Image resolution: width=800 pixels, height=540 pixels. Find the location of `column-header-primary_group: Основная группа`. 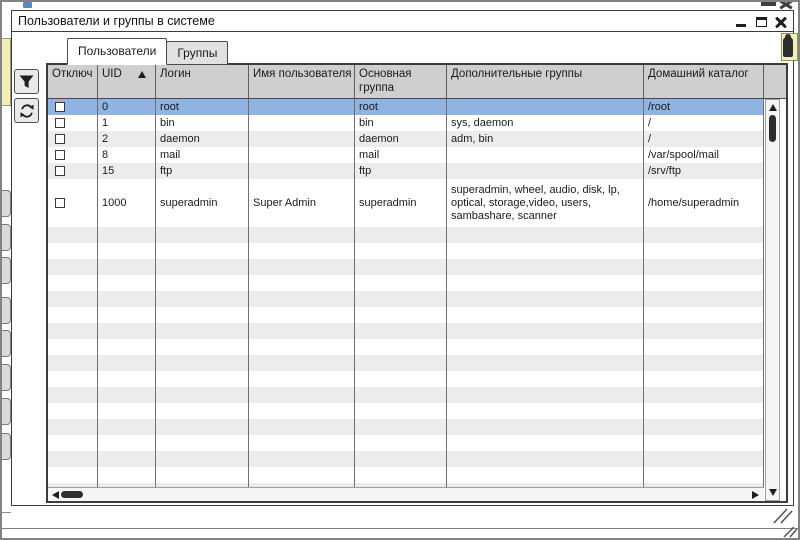

column-header-primary_group: Основная группа is located at coordinates (401, 81).